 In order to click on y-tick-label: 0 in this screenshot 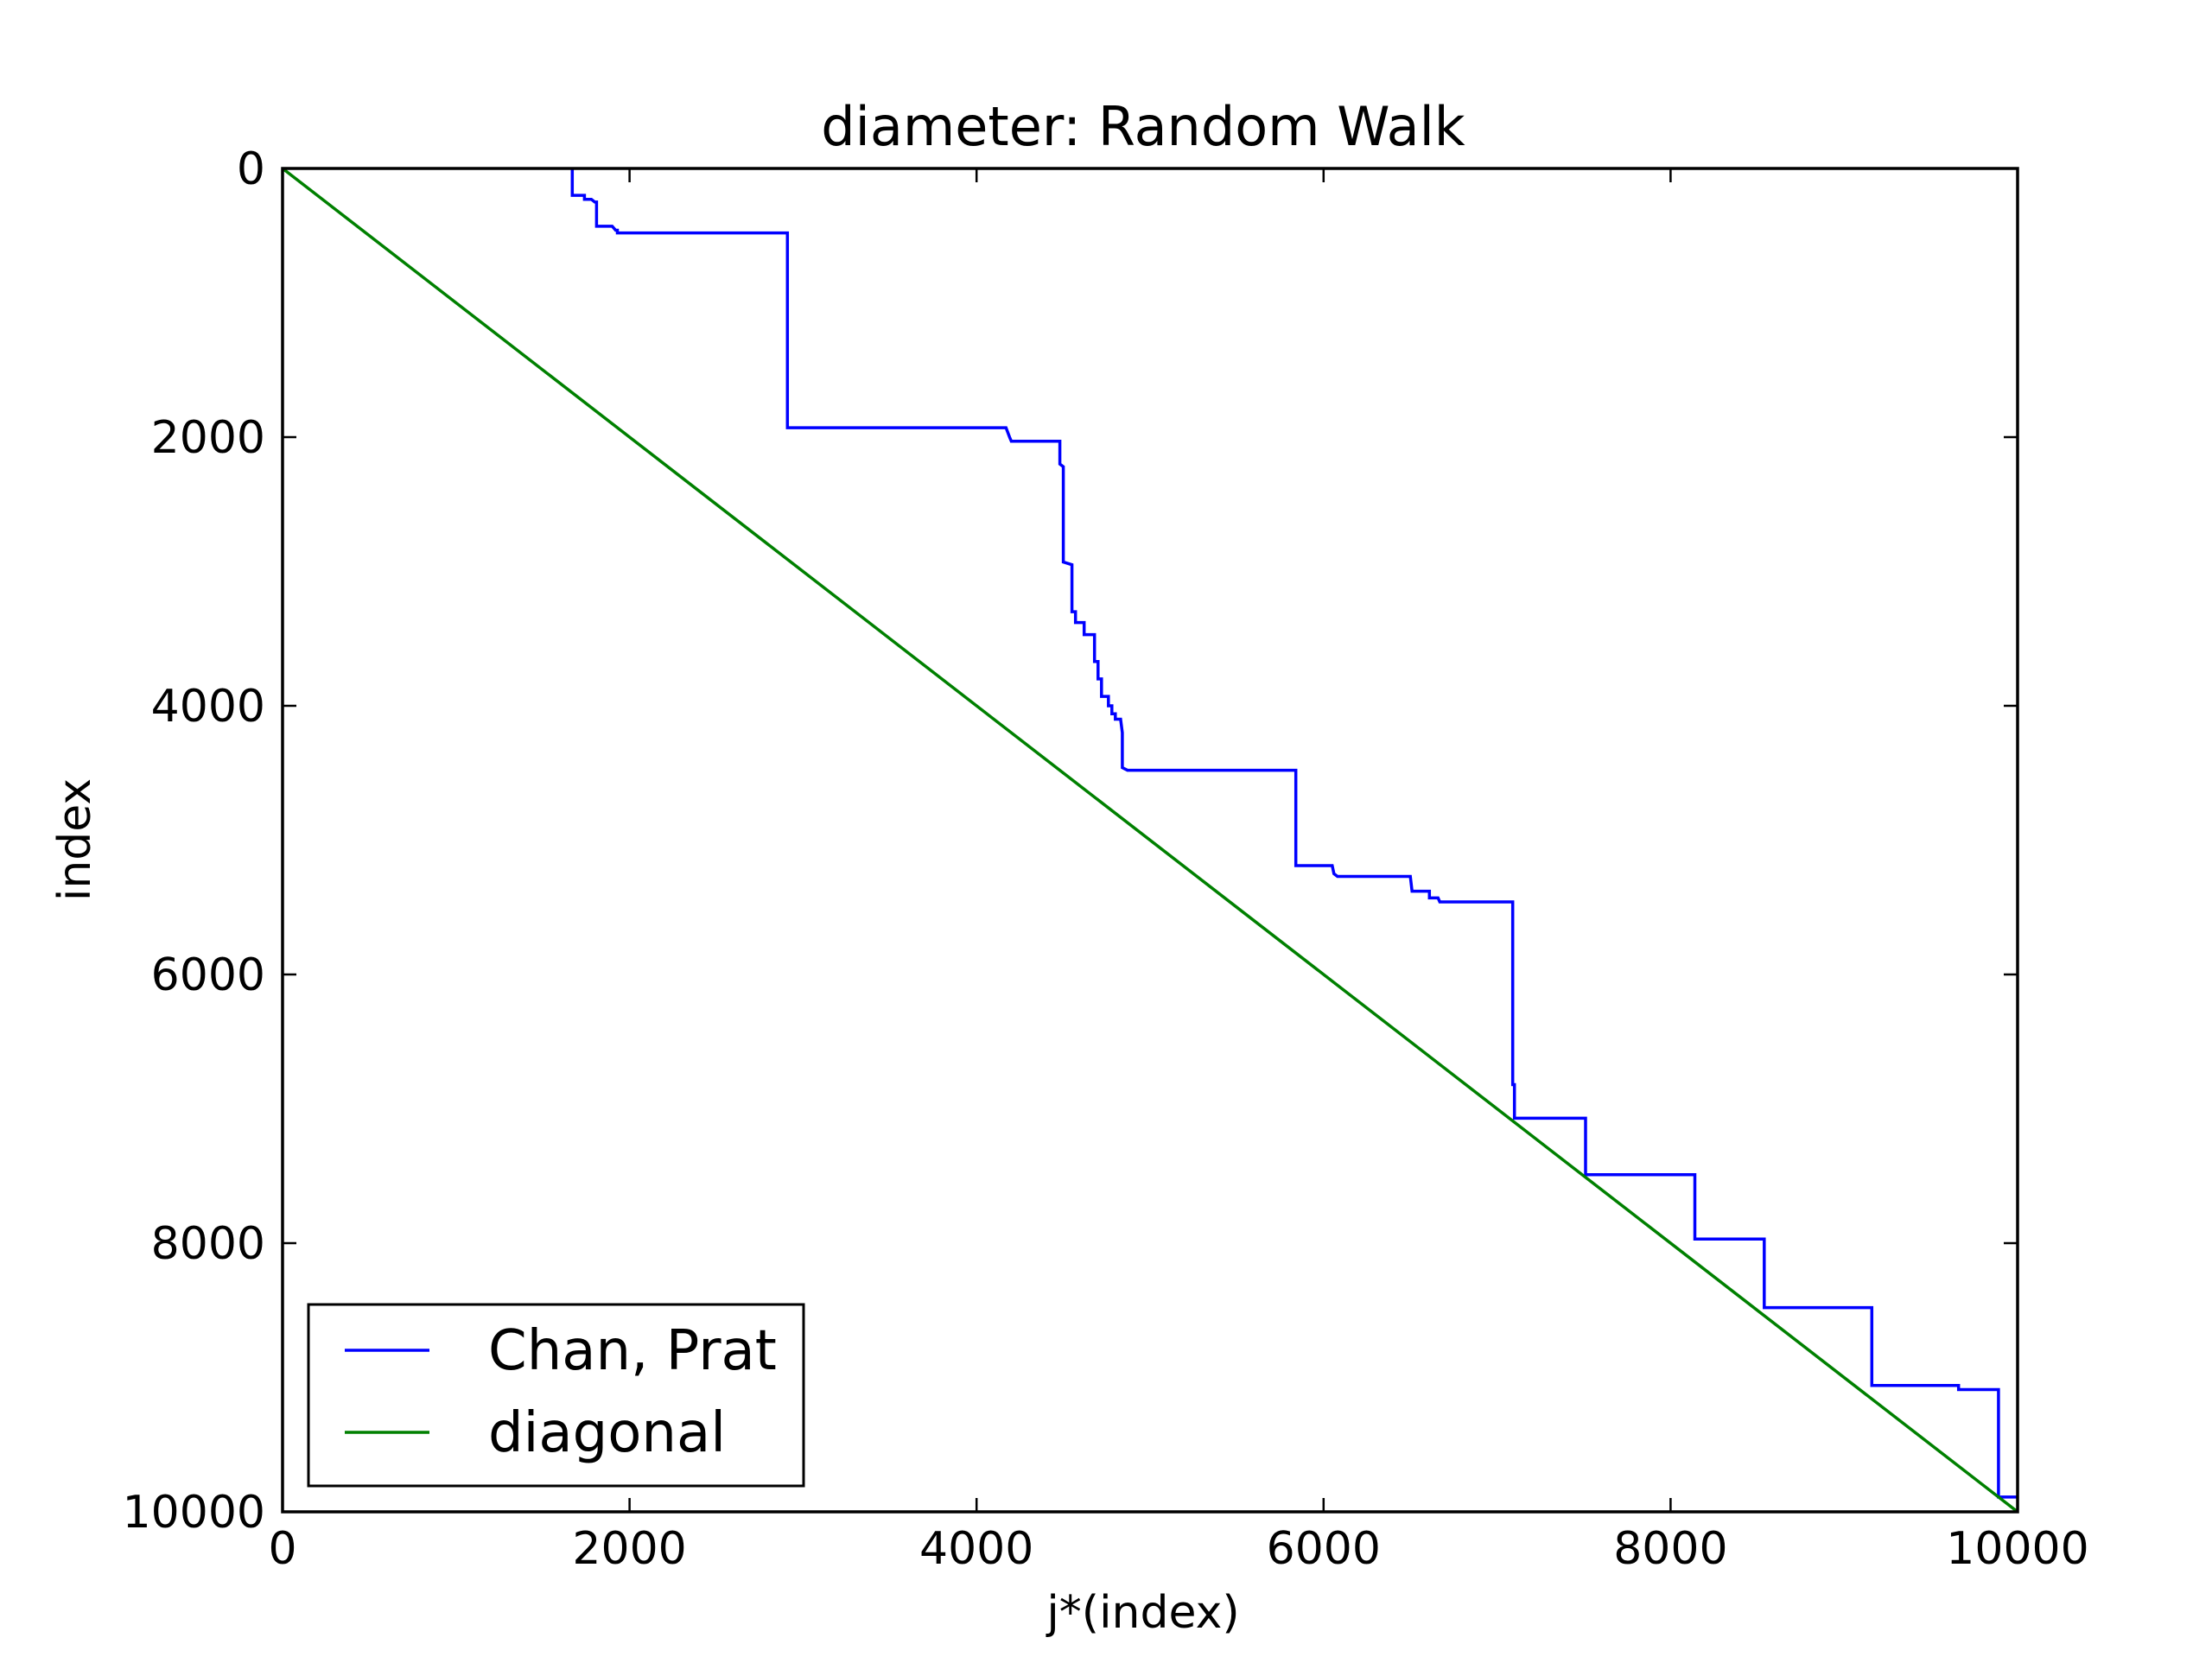, I will do `click(251, 169)`.